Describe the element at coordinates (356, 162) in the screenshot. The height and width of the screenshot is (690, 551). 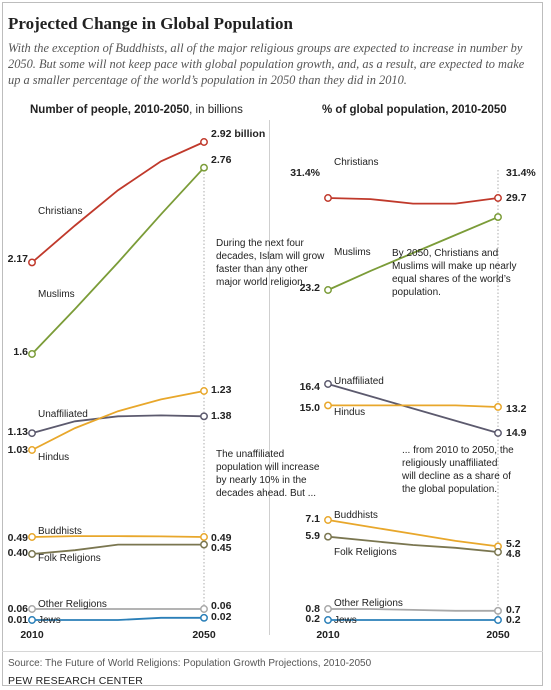
I see `series-name-christians-1: Christians` at that location.